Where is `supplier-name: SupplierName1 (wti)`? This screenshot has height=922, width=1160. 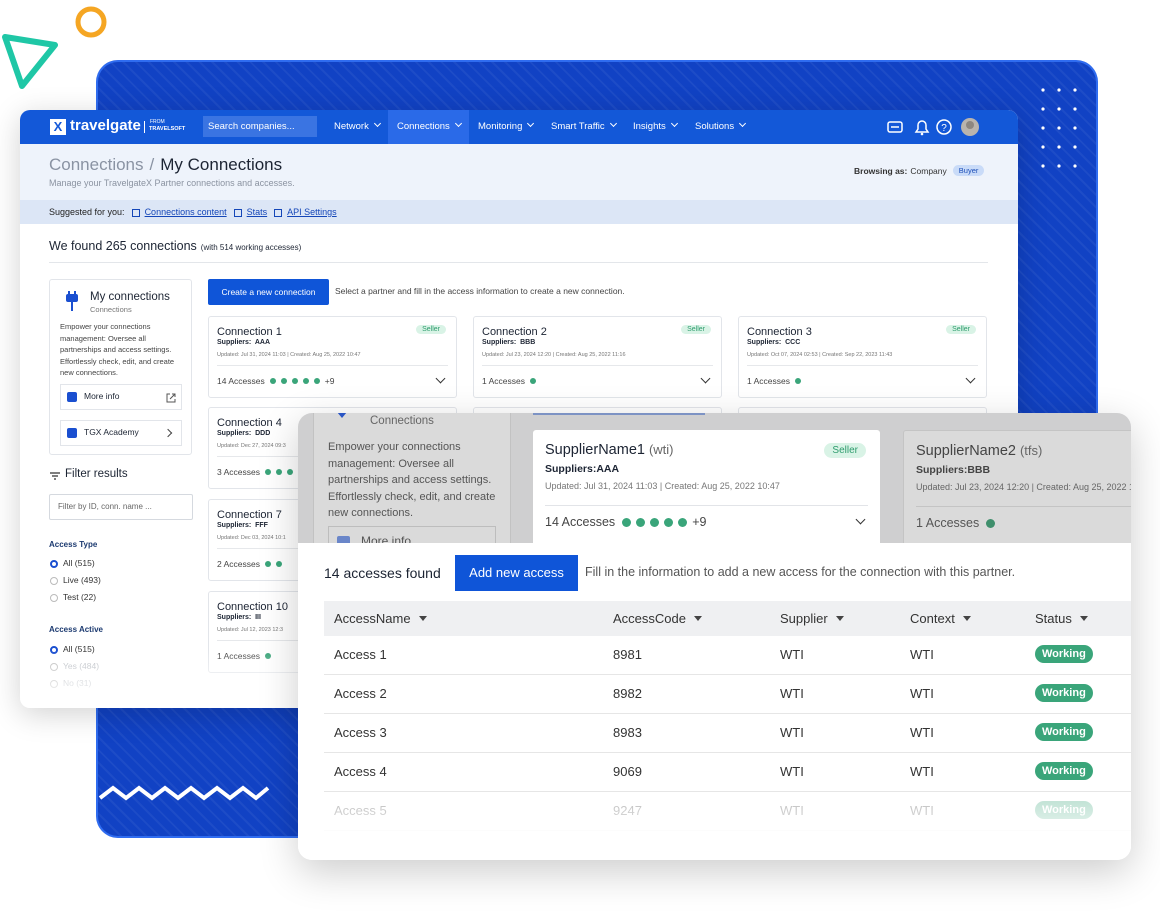
supplier-name: SupplierName1 (wti) is located at coordinates (609, 450).